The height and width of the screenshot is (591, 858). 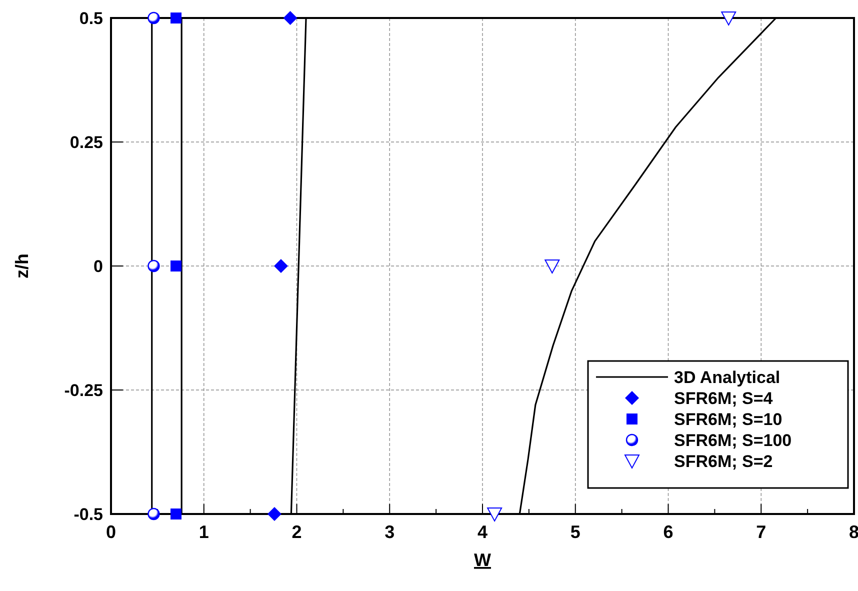 I want to click on legend-label: 3D Analytical, so click(x=727, y=377).